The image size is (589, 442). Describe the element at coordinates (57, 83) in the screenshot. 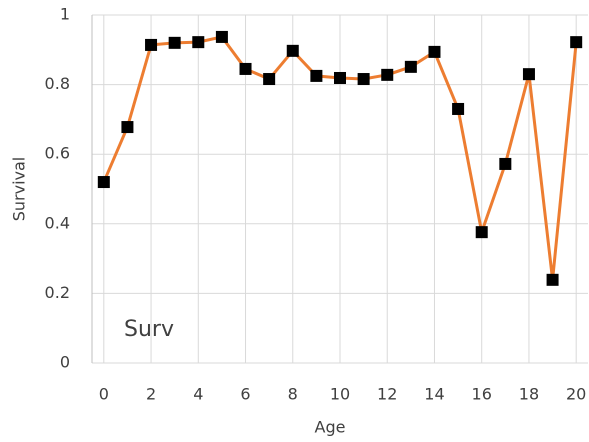

I see `y-tick-label: 0.8` at that location.